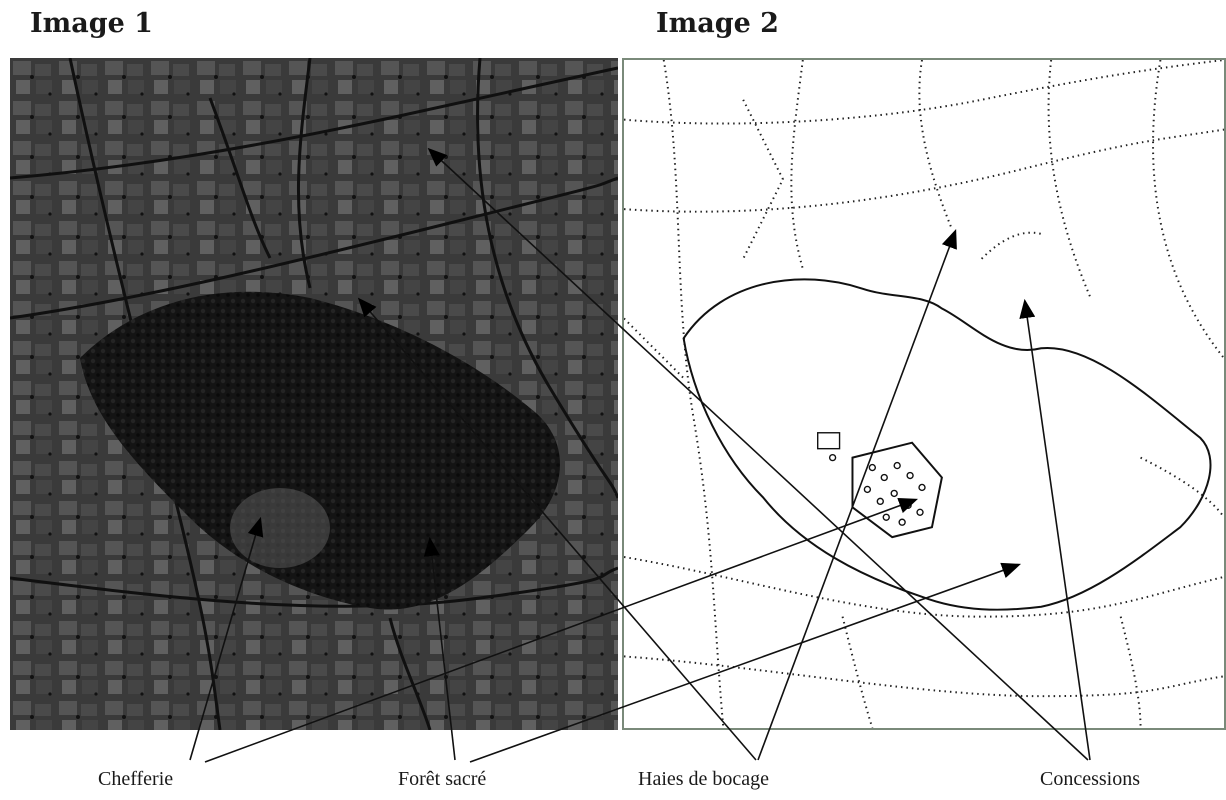  I want to click on image1-title: Image 1, so click(91, 23).